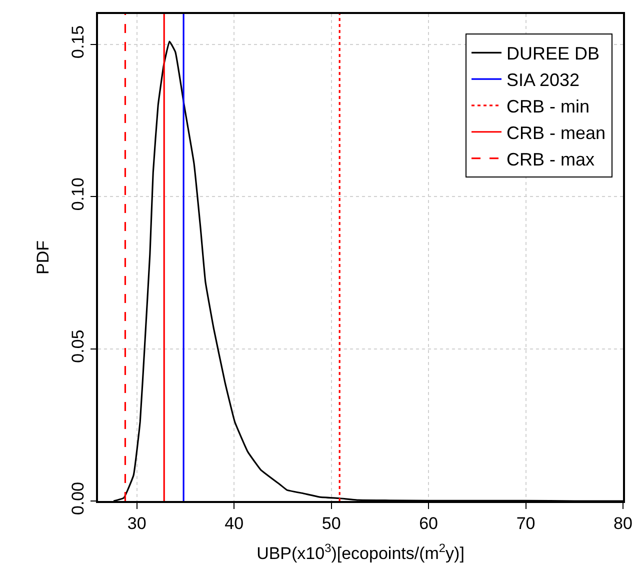 This screenshot has width=644, height=572. I want to click on y-tick-label: 0.00, so click(78, 498).